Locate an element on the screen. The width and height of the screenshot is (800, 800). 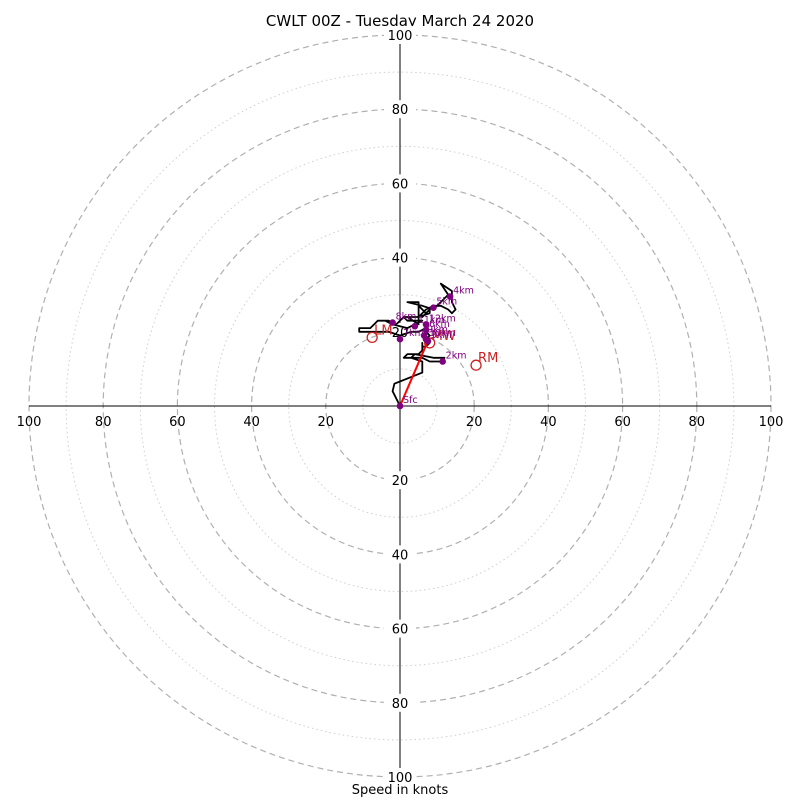
height-marker-label: Sfc is located at coordinates (410, 400).